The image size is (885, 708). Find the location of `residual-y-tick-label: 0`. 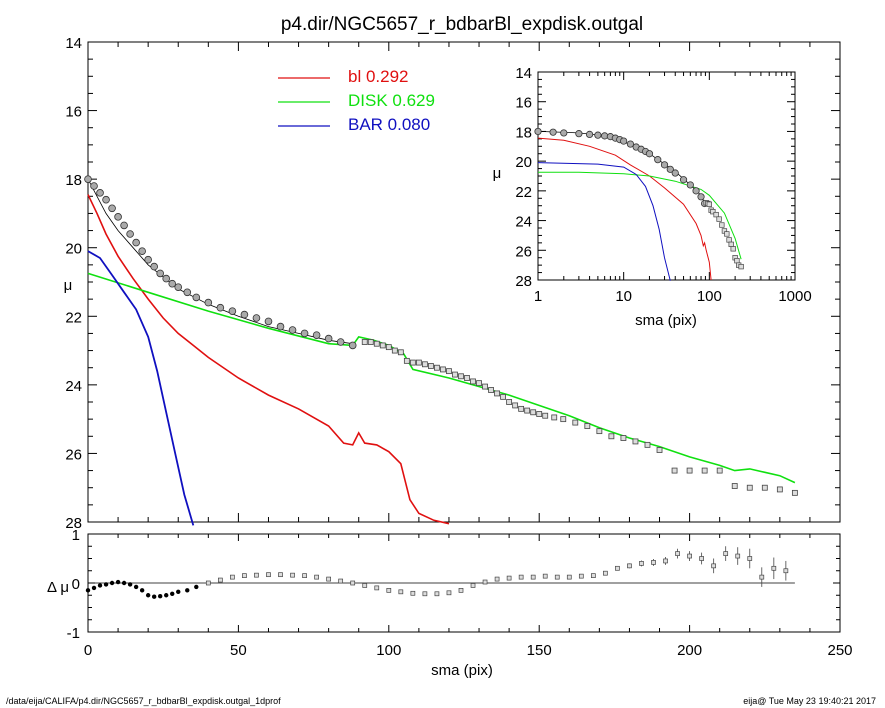

residual-y-tick-label: 0 is located at coordinates (76, 584).